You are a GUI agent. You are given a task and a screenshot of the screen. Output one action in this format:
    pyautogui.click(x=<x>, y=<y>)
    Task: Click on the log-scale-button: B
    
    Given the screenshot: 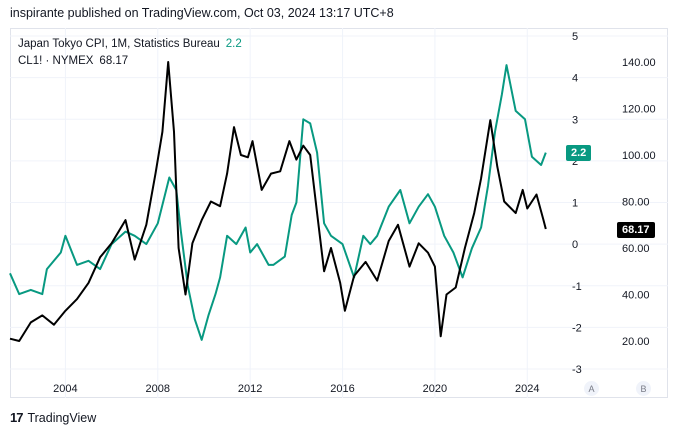 What is the action you would take?
    pyautogui.click(x=643, y=388)
    